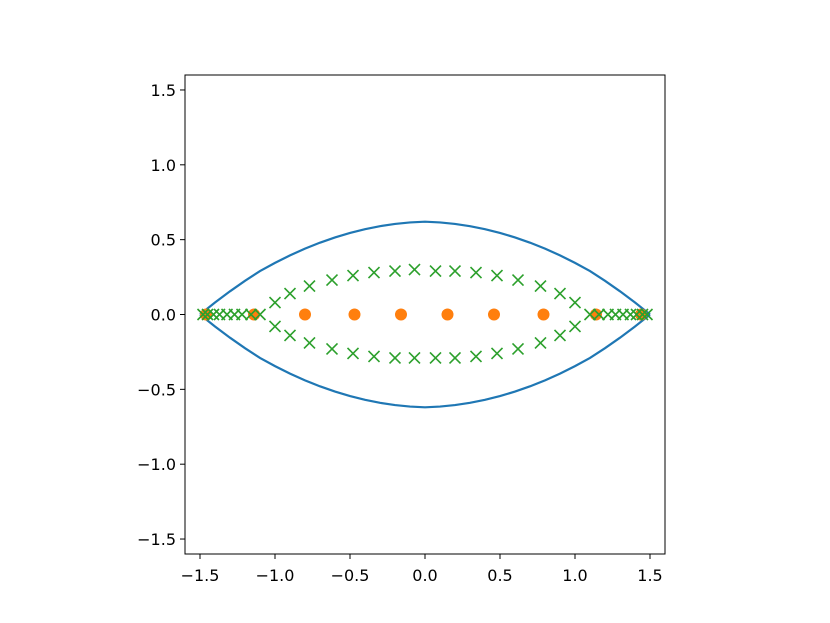 This screenshot has height=623, width=830. Describe the element at coordinates (163, 165) in the screenshot. I see `y-tick-label: 1.0` at that location.